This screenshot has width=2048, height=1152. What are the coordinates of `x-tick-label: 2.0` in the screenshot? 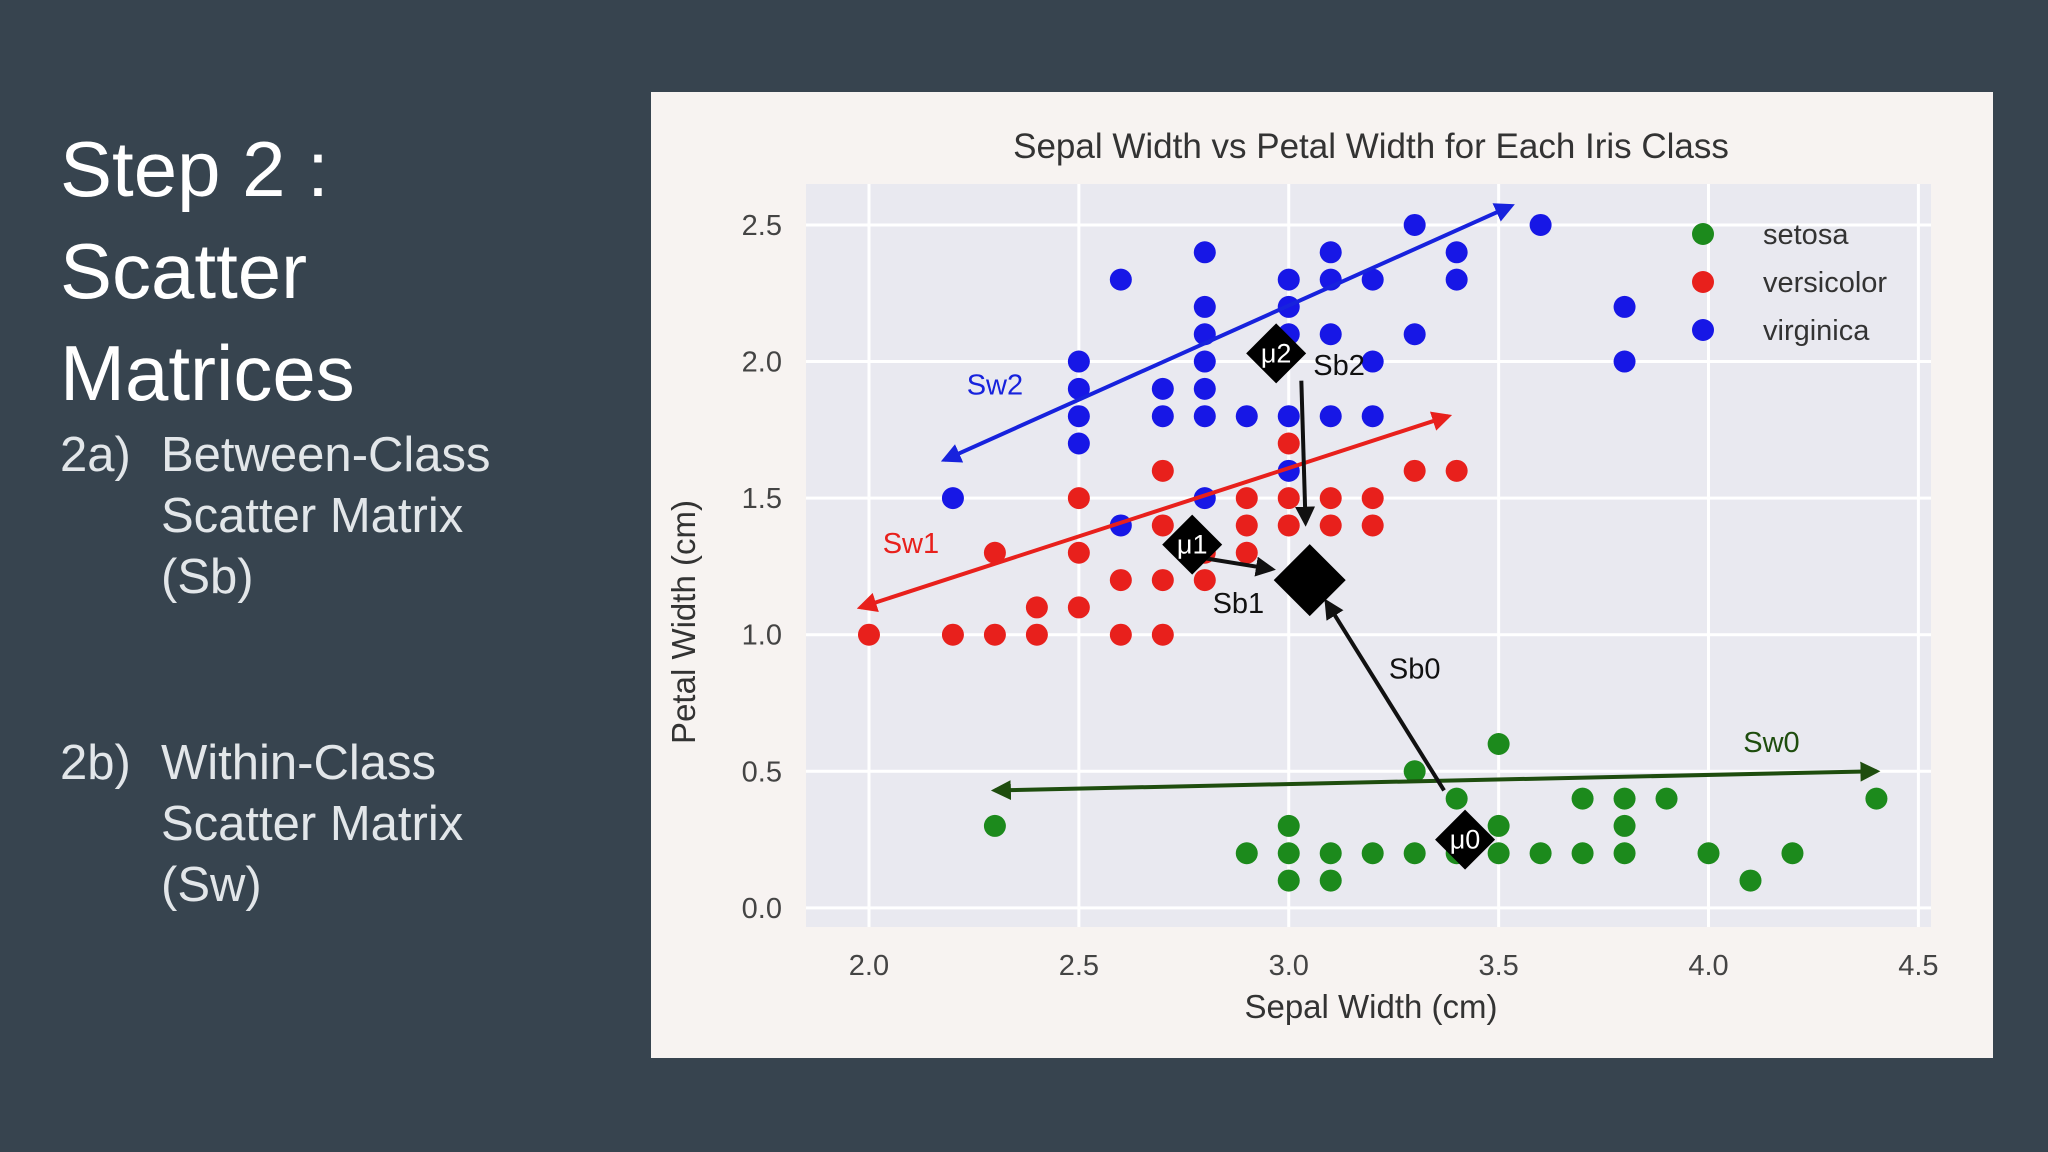 It's located at (869, 966).